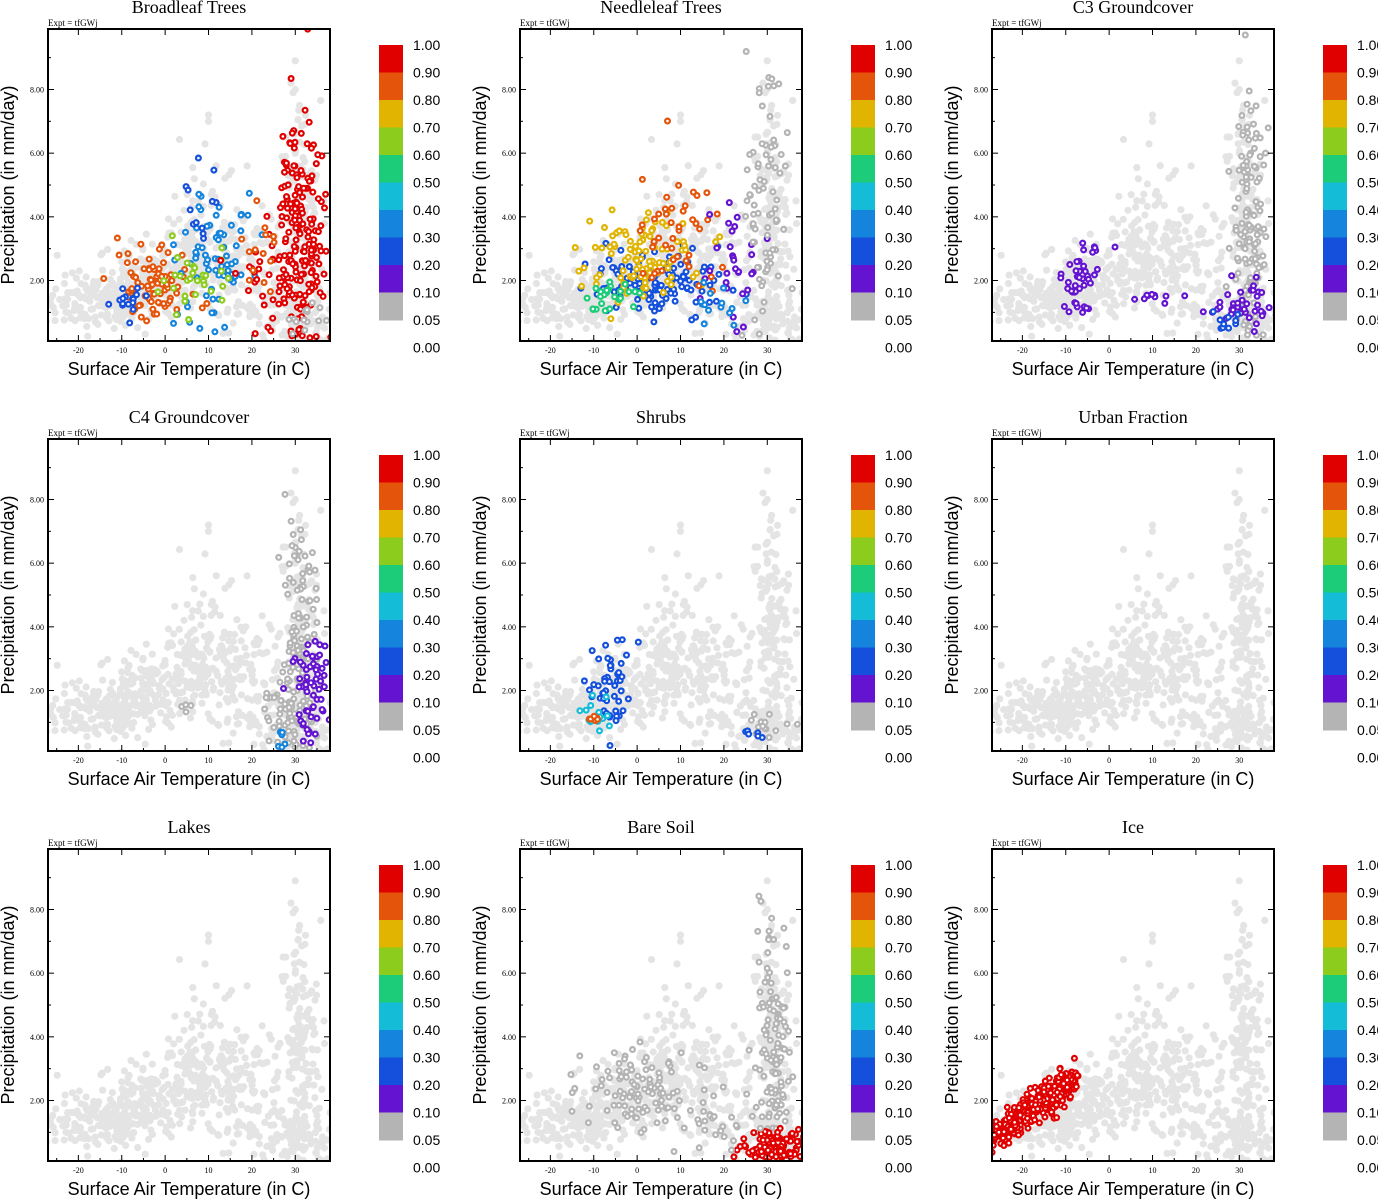 This screenshot has width=1378, height=1200. I want to click on colorbar-label: 0.70, so click(426, 538).